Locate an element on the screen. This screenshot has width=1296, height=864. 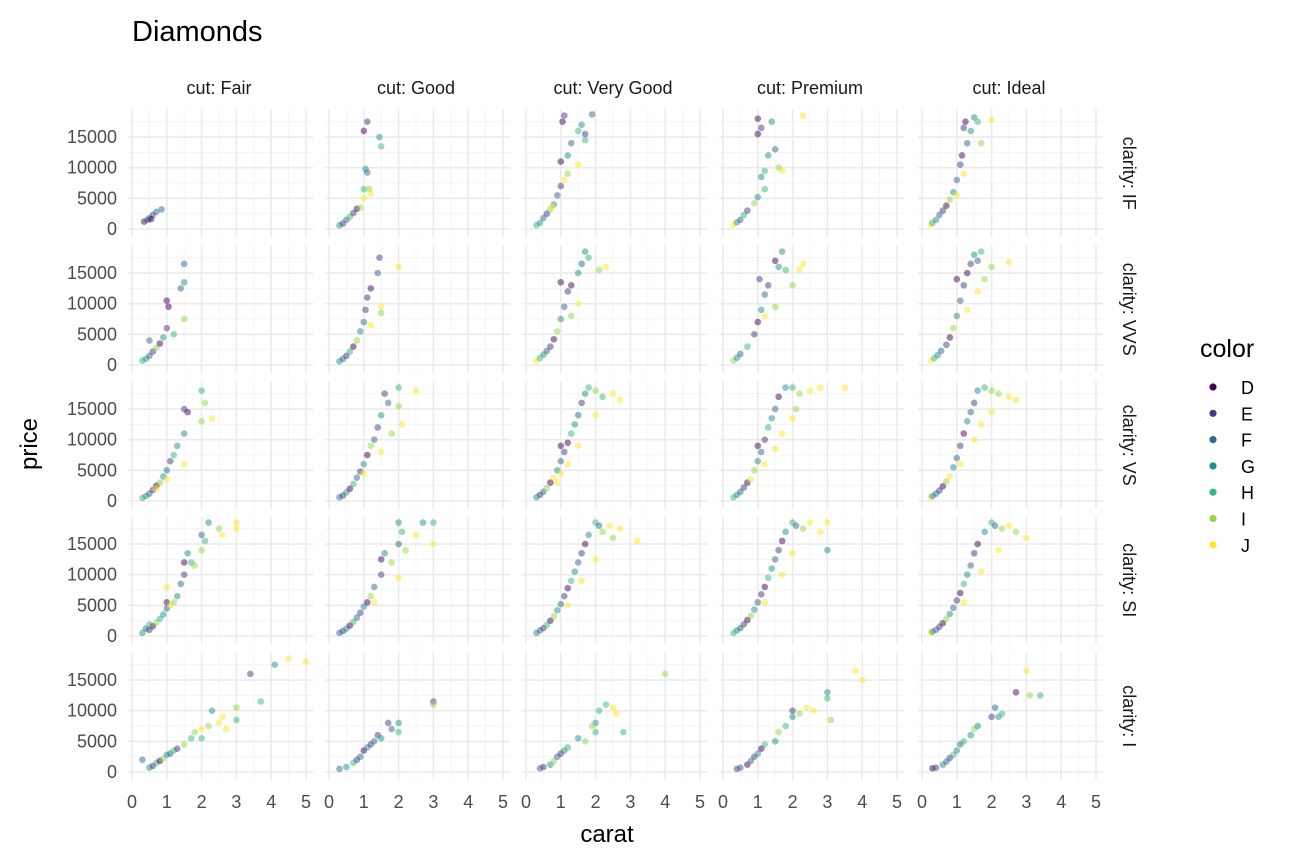
legend-key-E is located at coordinates (1213, 413).